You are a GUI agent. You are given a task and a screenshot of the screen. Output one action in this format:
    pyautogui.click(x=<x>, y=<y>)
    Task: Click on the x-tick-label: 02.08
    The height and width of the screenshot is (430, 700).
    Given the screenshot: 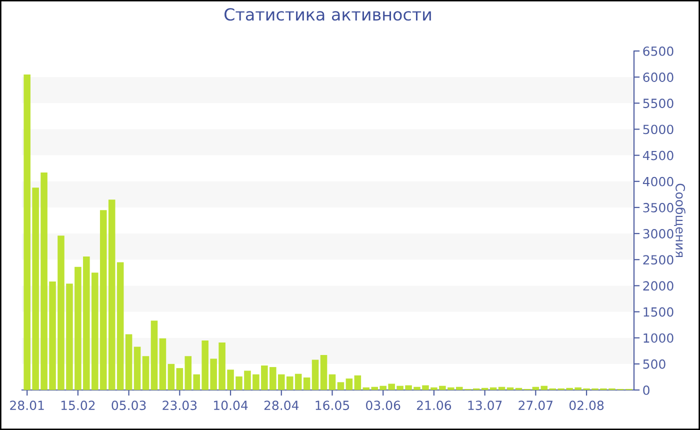 What is the action you would take?
    pyautogui.click(x=586, y=405)
    